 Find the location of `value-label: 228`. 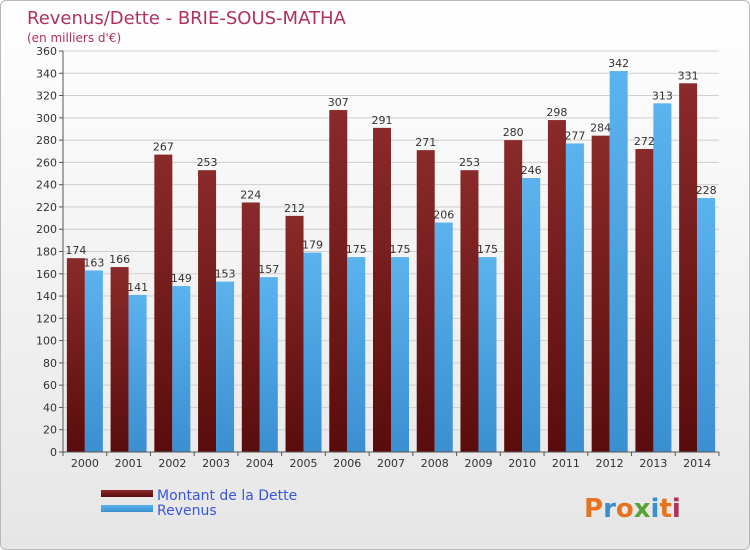

value-label: 228 is located at coordinates (706, 190).